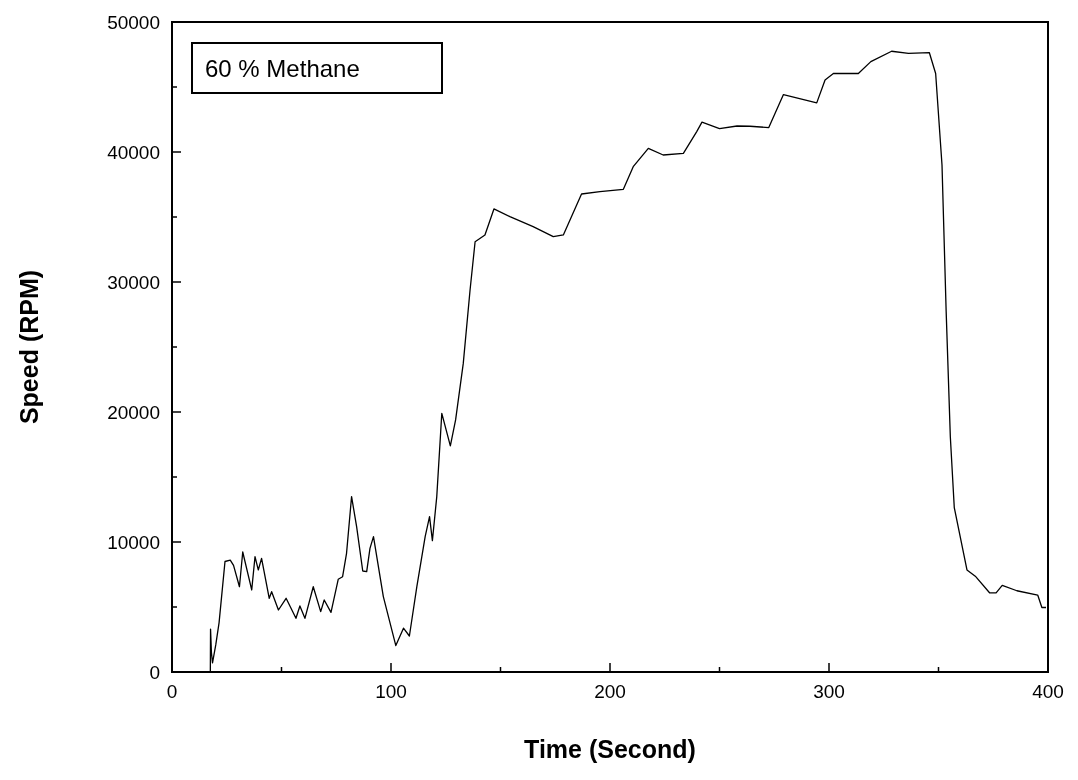  What do you see at coordinates (133, 152) in the screenshot?
I see `y-tick-label: 40000` at bounding box center [133, 152].